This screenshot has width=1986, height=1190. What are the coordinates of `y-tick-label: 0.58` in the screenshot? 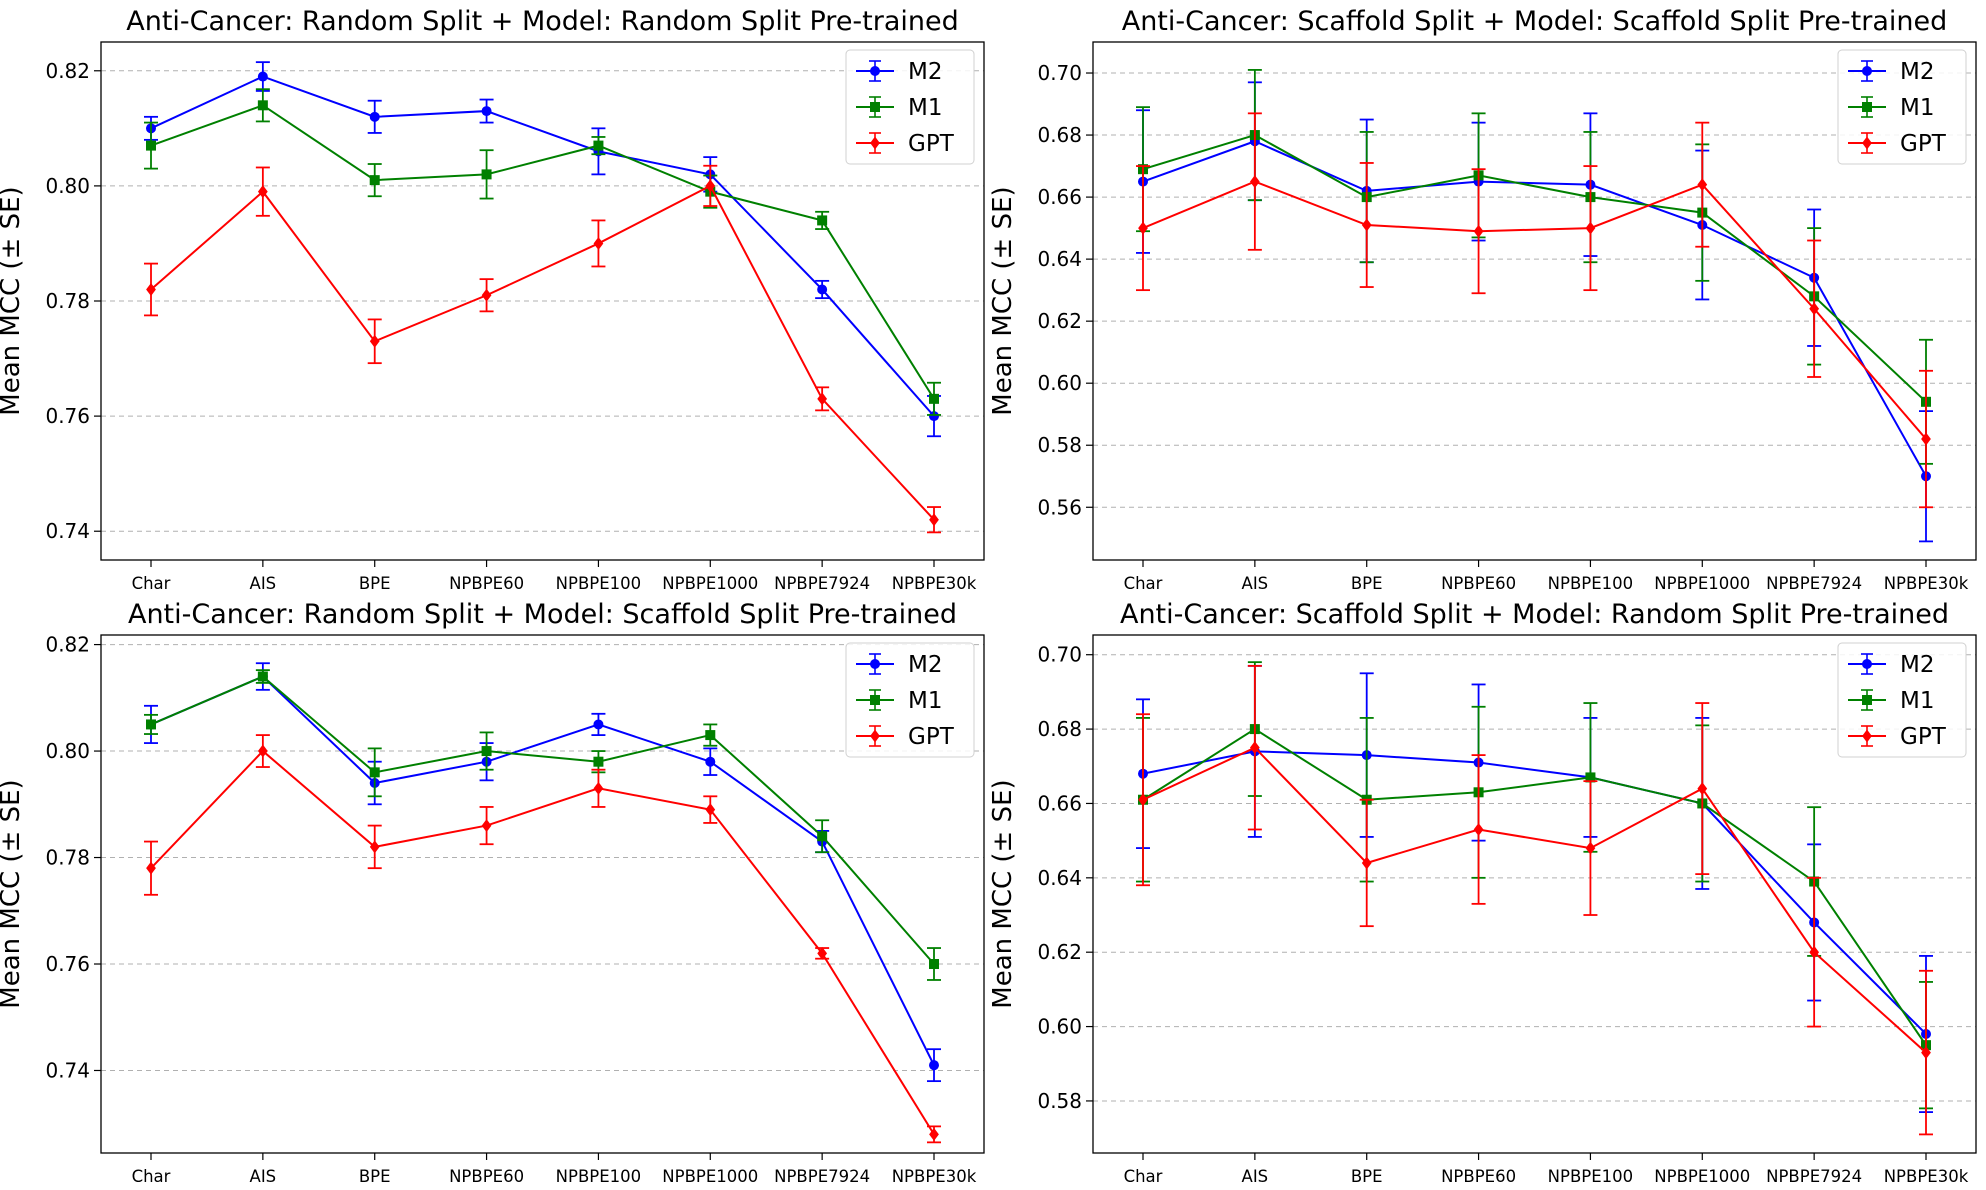 It's located at (1059, 445).